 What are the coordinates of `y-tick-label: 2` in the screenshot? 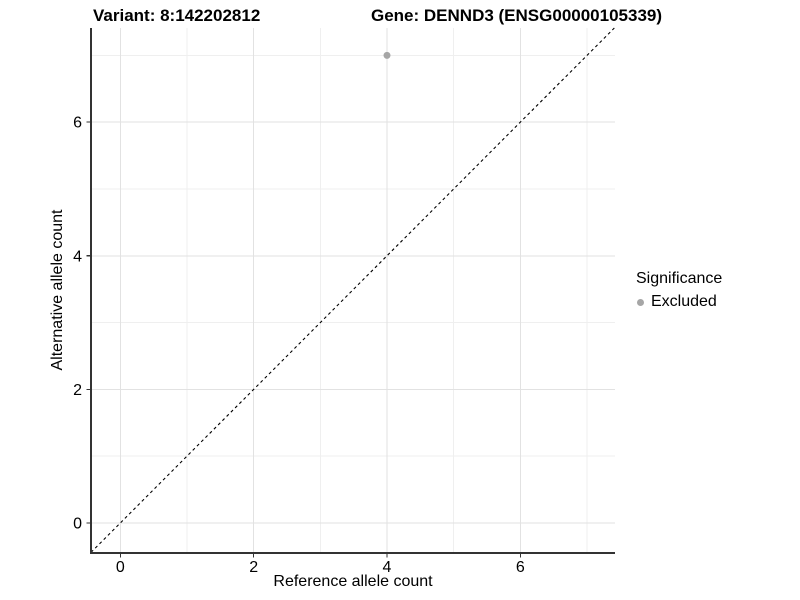 It's located at (77, 390).